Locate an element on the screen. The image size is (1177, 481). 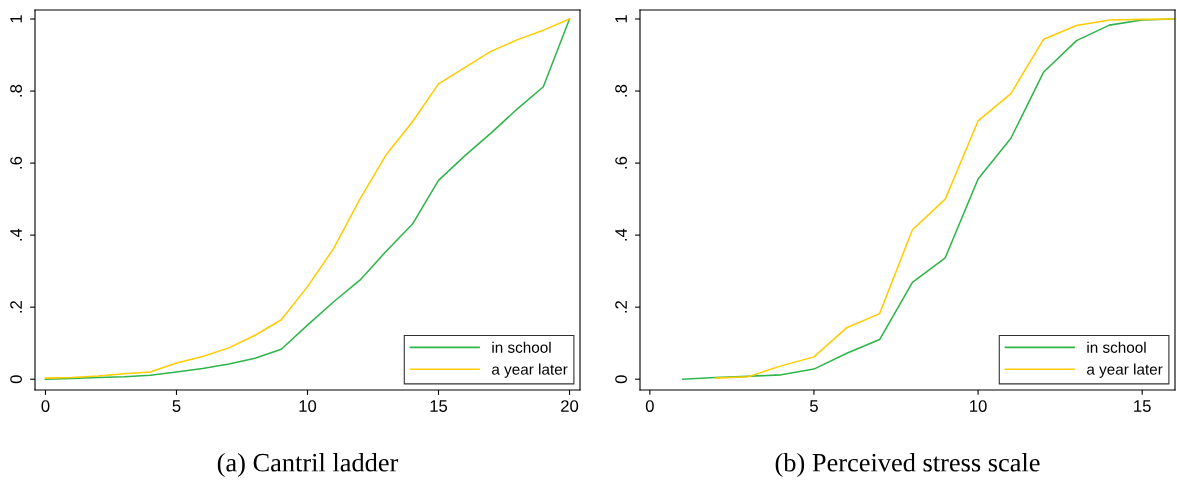
x-tick-label: 20 is located at coordinates (570, 406).